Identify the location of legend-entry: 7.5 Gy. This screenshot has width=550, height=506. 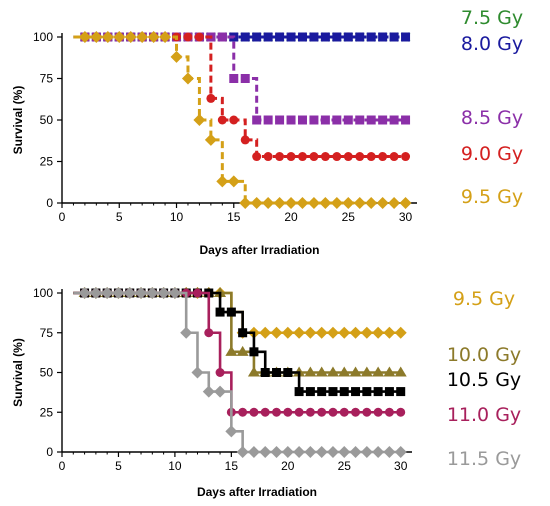
(492, 18).